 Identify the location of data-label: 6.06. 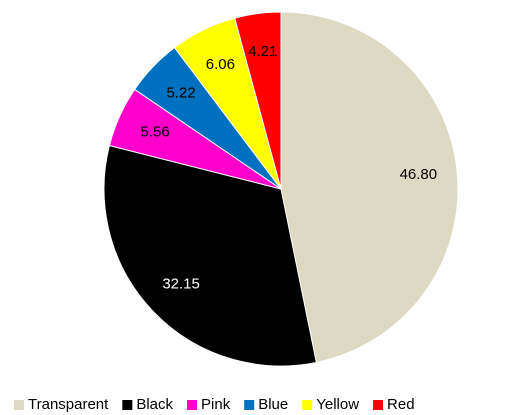
(220, 64).